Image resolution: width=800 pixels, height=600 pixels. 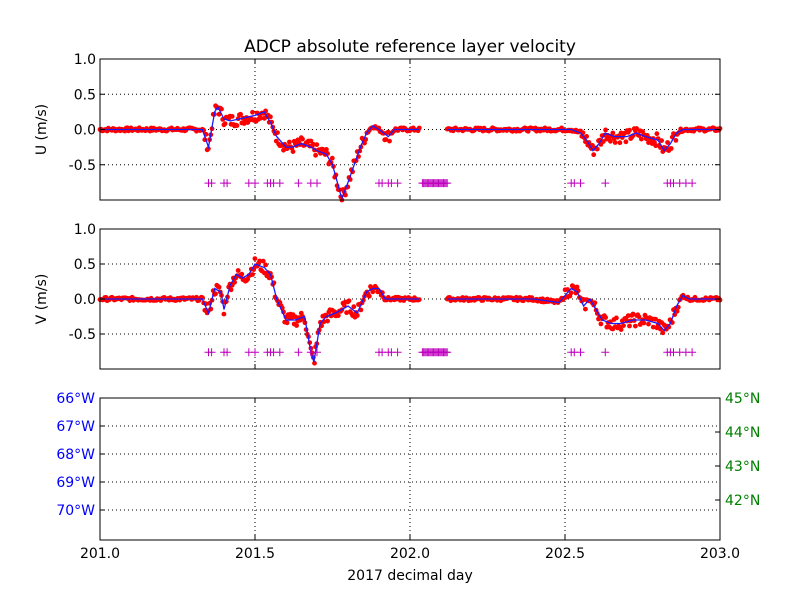 I want to click on x-axis-label: 2017 decimal day, so click(x=409, y=576).